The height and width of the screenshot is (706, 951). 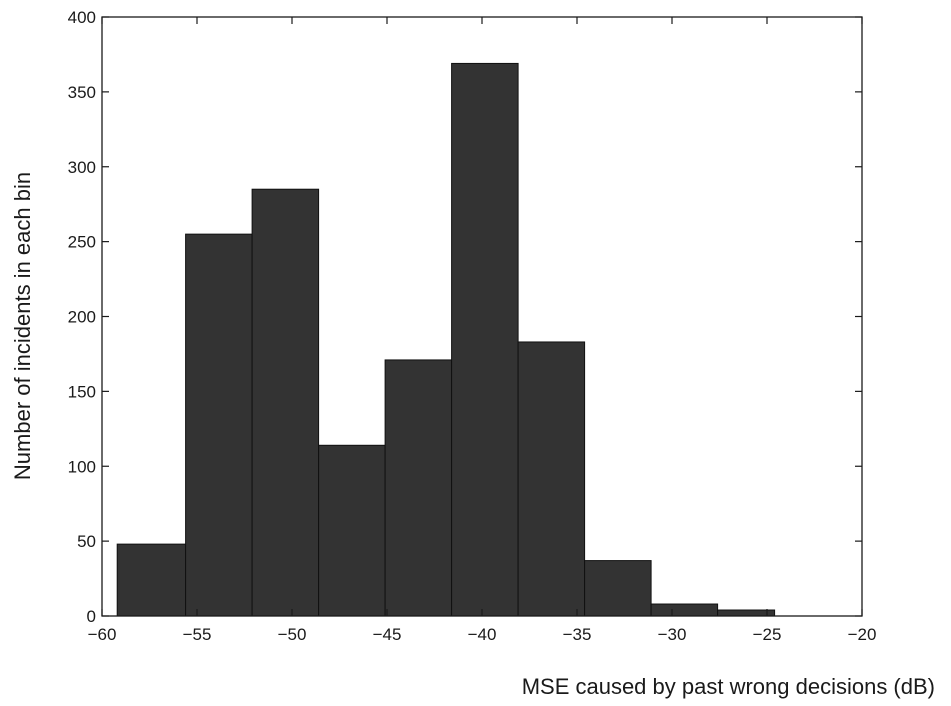 I want to click on y-tick-label: 150, so click(x=82, y=391).